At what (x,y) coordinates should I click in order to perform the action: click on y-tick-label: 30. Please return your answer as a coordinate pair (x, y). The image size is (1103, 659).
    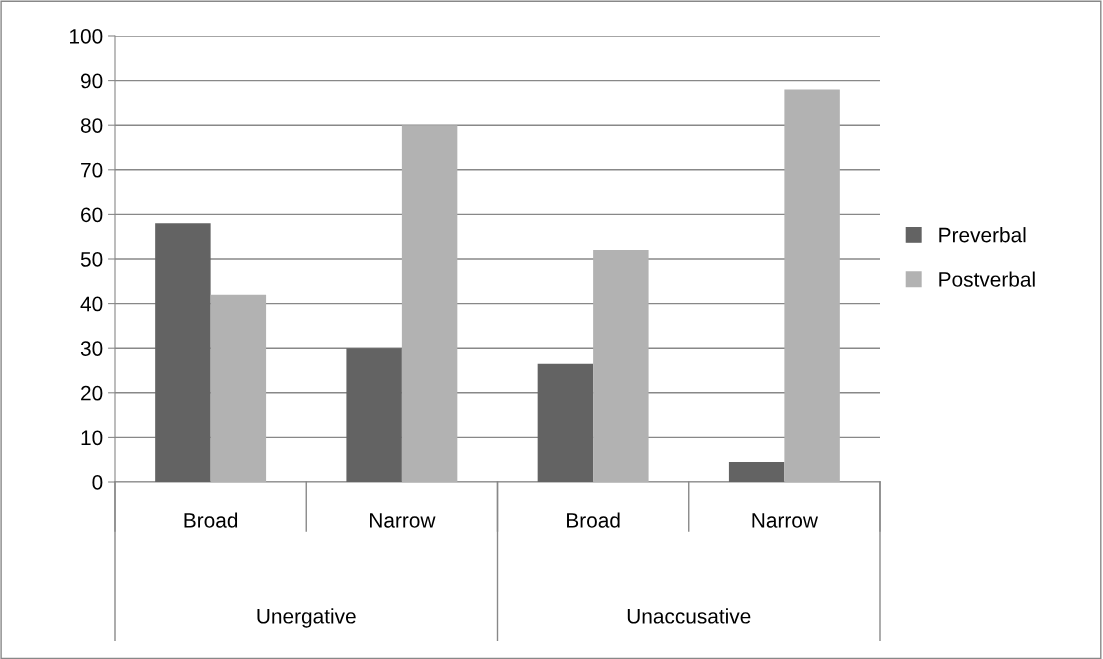
    Looking at the image, I should click on (91, 348).